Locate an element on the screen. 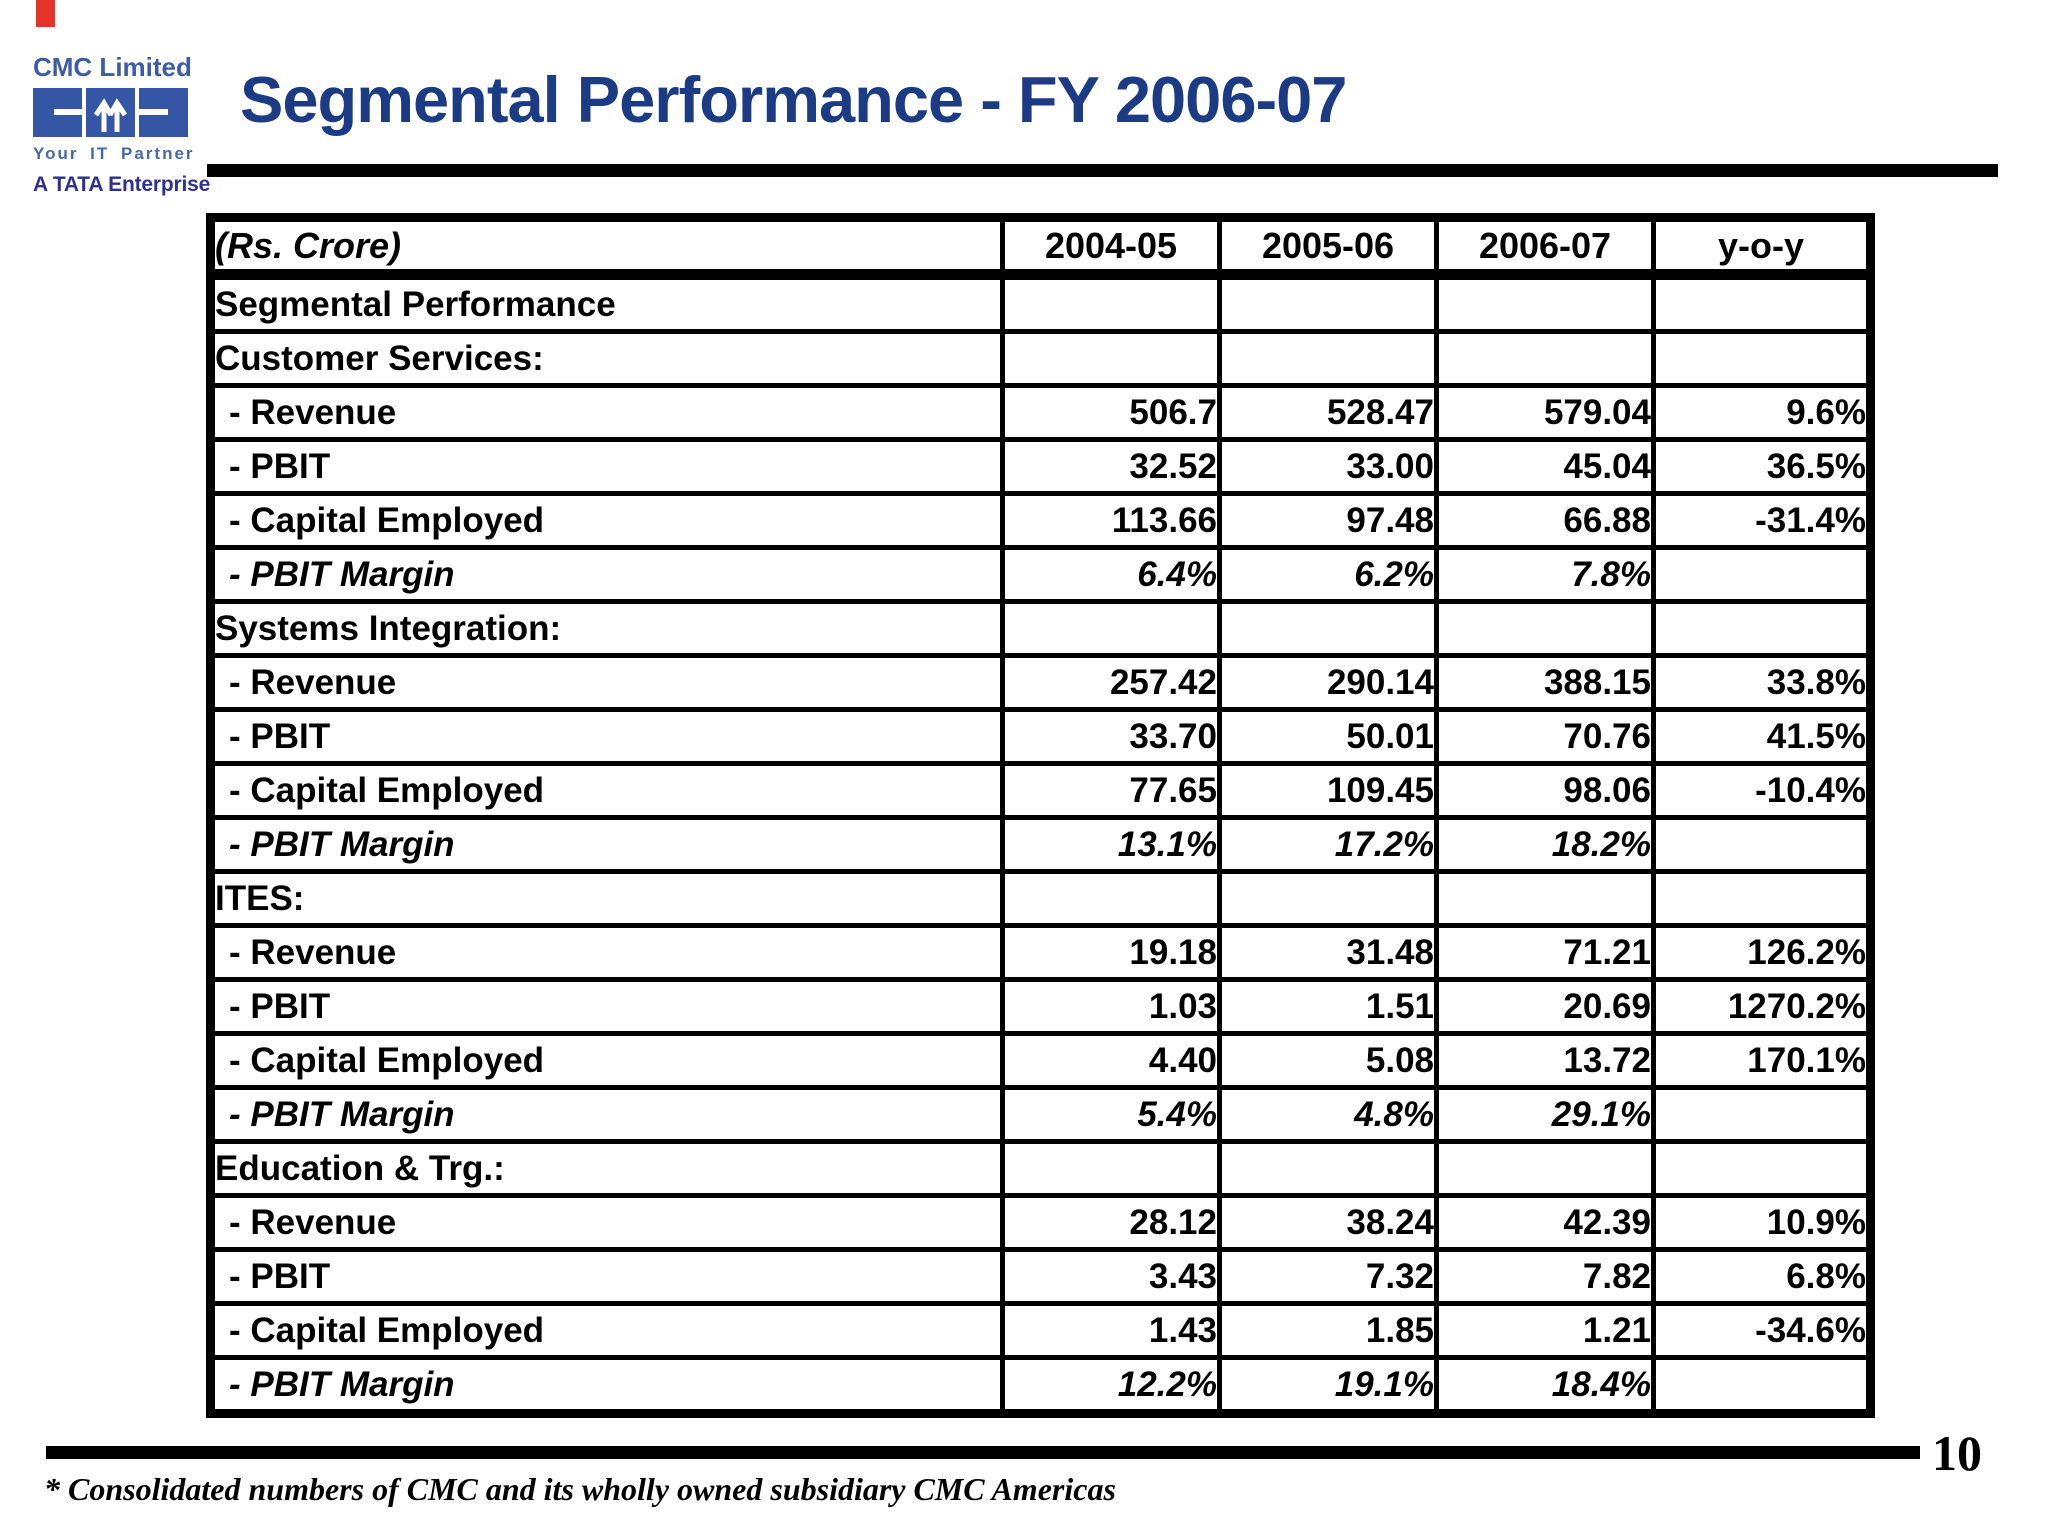  row-value: 32.52 is located at coordinates (1111, 466).